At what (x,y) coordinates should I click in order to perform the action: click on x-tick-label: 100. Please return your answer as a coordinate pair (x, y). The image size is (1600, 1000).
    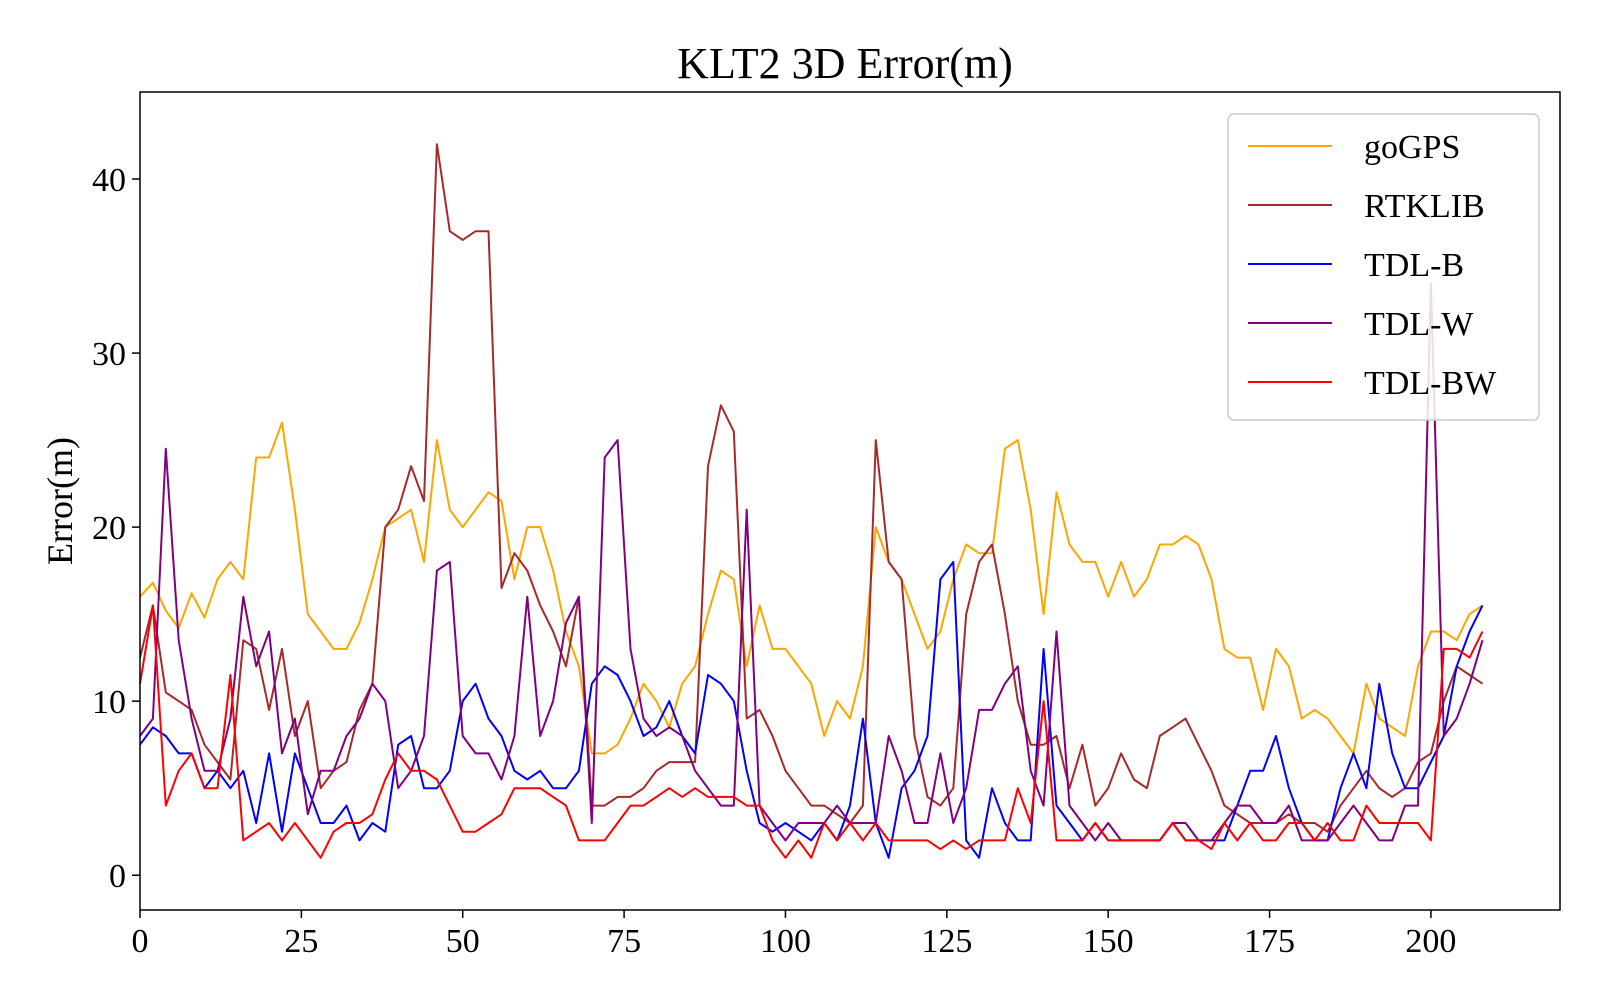
    Looking at the image, I should click on (785, 941).